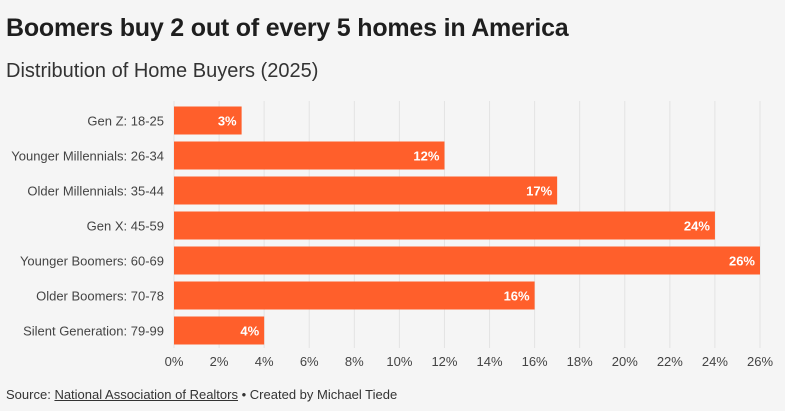 This screenshot has height=411, width=785. Describe the element at coordinates (162, 71) in the screenshot. I see `chart-subtitle: Distribution of Home Buyers (2025)` at that location.